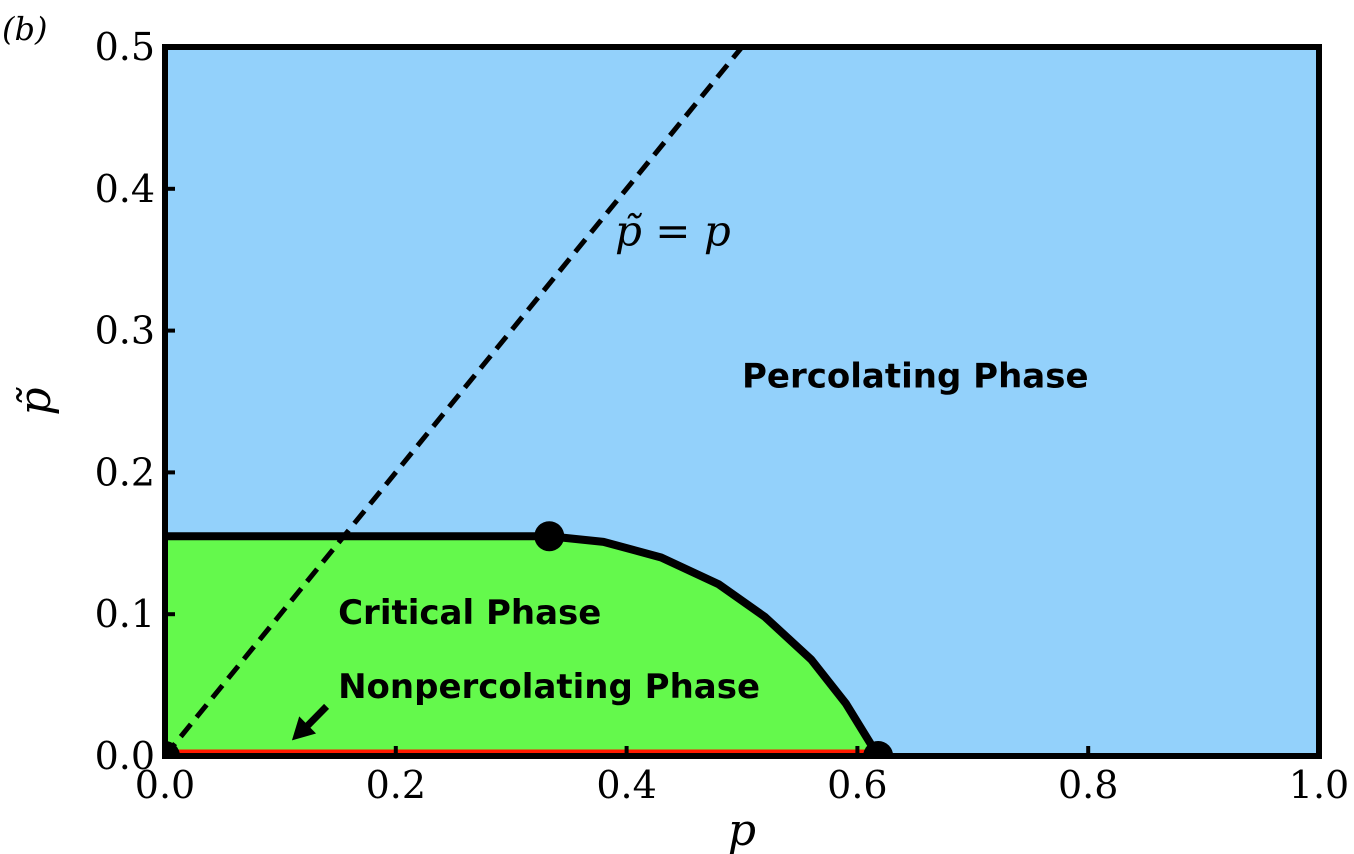  Describe the element at coordinates (125, 472) in the screenshot. I see `y-tick-label-2: 0.2` at that location.